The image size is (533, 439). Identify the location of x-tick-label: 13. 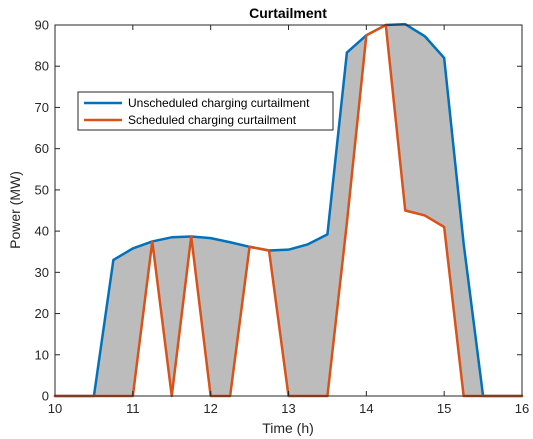
(288, 408).